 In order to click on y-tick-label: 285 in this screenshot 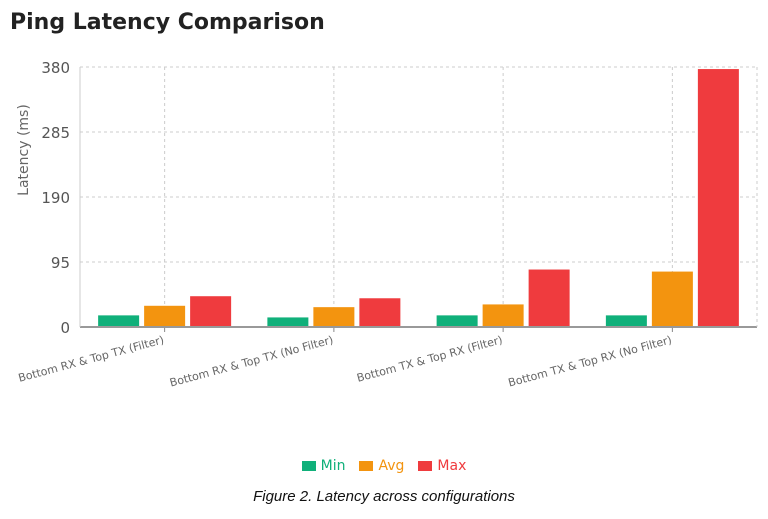, I will do `click(55, 133)`.